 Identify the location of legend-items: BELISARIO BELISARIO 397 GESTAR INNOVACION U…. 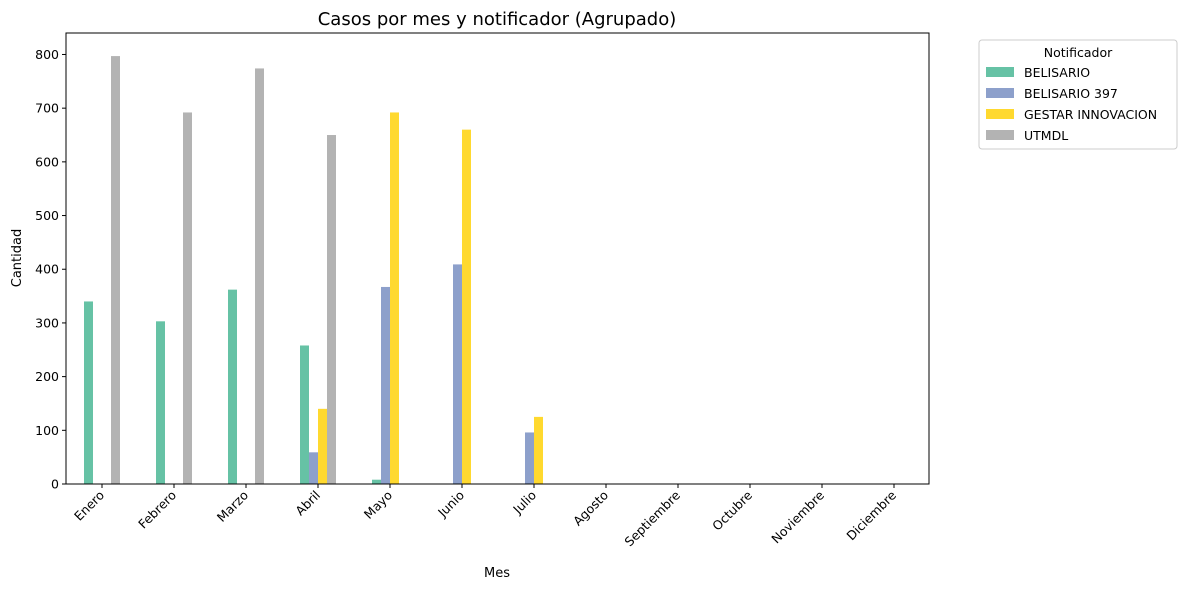
(1071, 104).